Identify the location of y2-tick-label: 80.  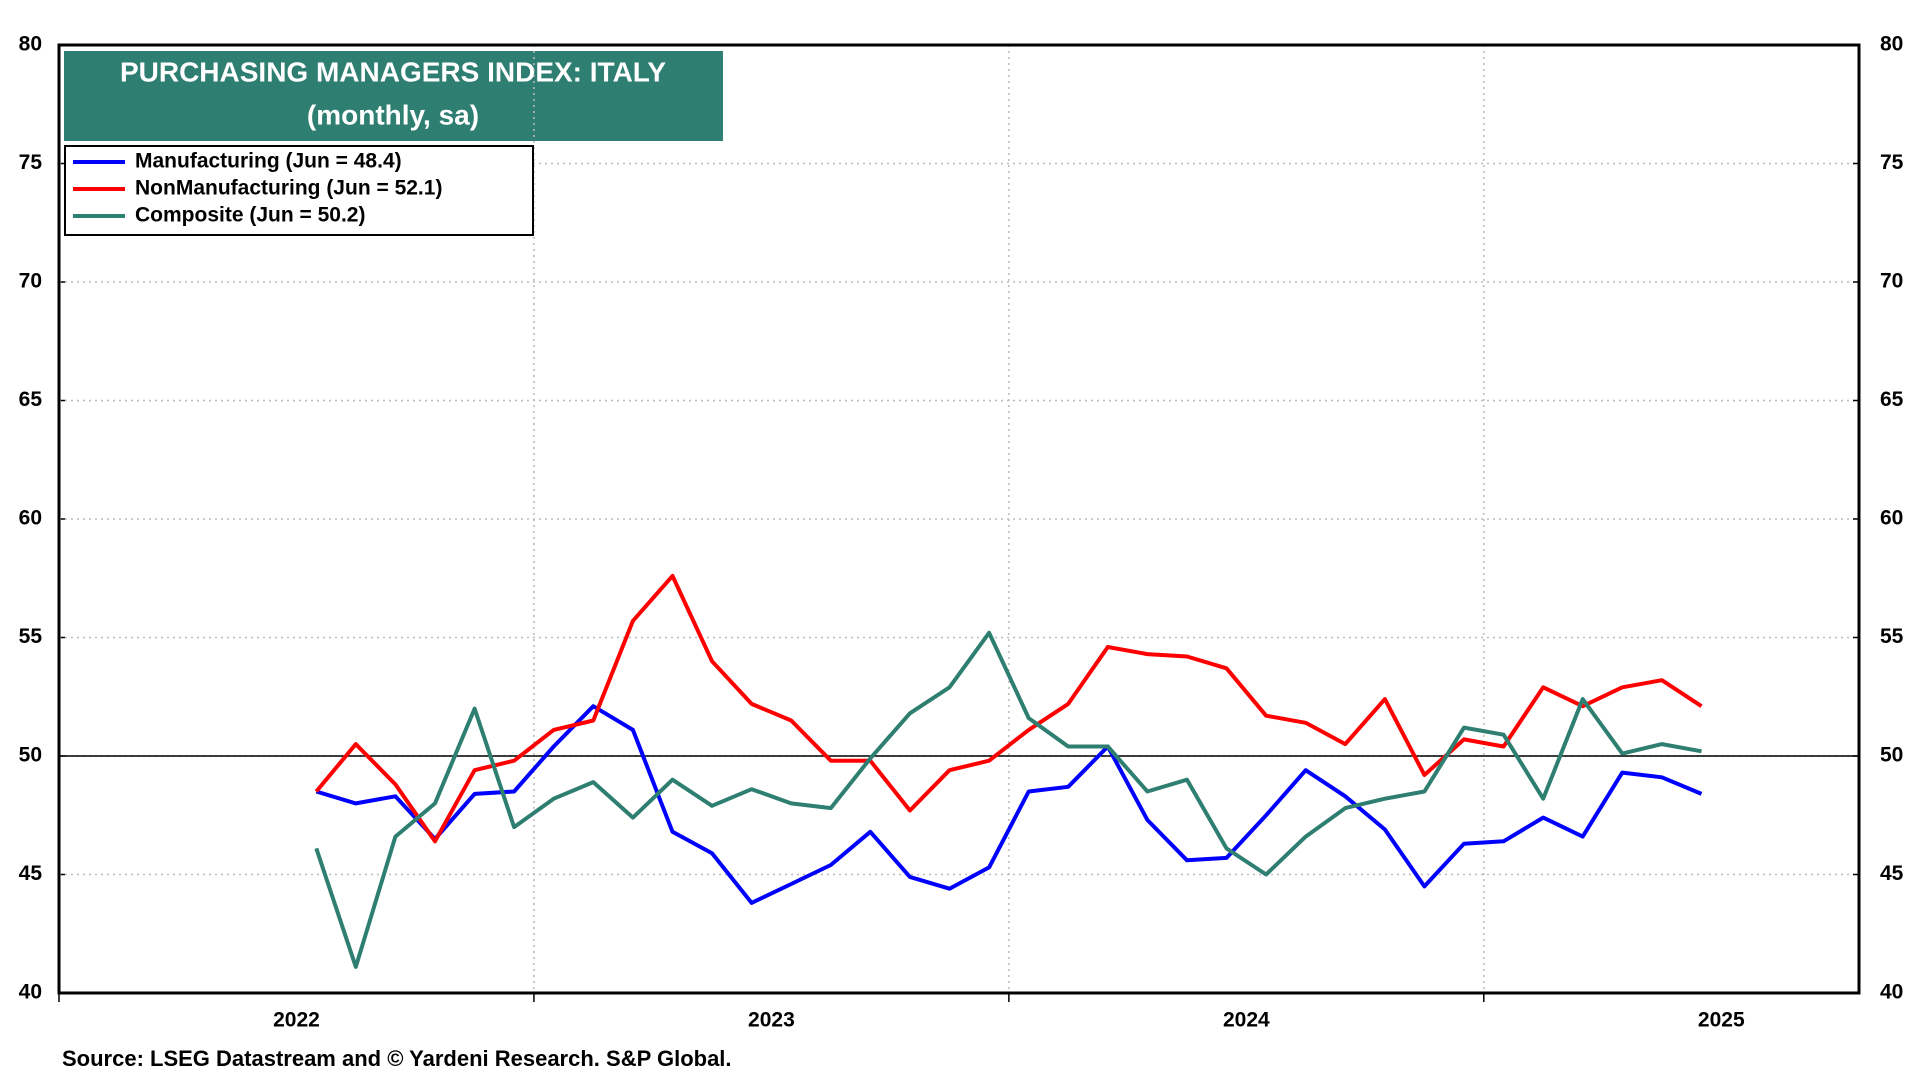
(1891, 44).